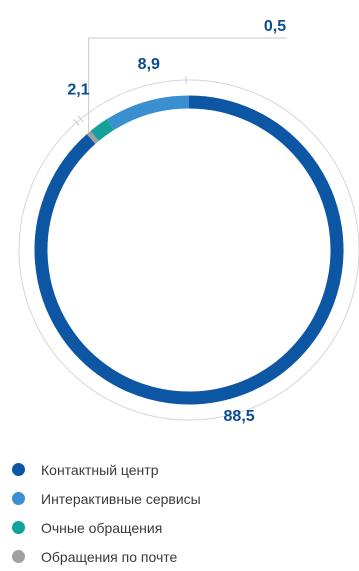  What do you see at coordinates (121, 499) in the screenshot?
I see `legend-label: Интерактивные сервисы` at bounding box center [121, 499].